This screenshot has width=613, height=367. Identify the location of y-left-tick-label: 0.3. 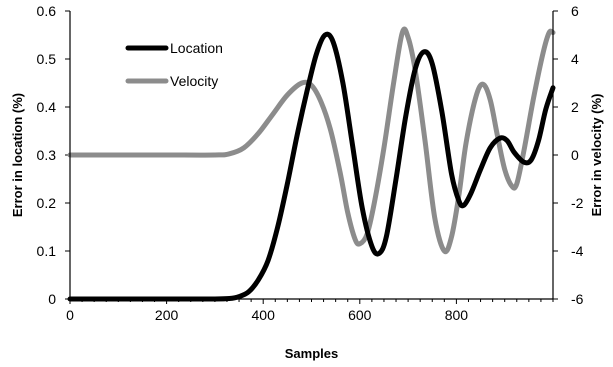
(47, 155).